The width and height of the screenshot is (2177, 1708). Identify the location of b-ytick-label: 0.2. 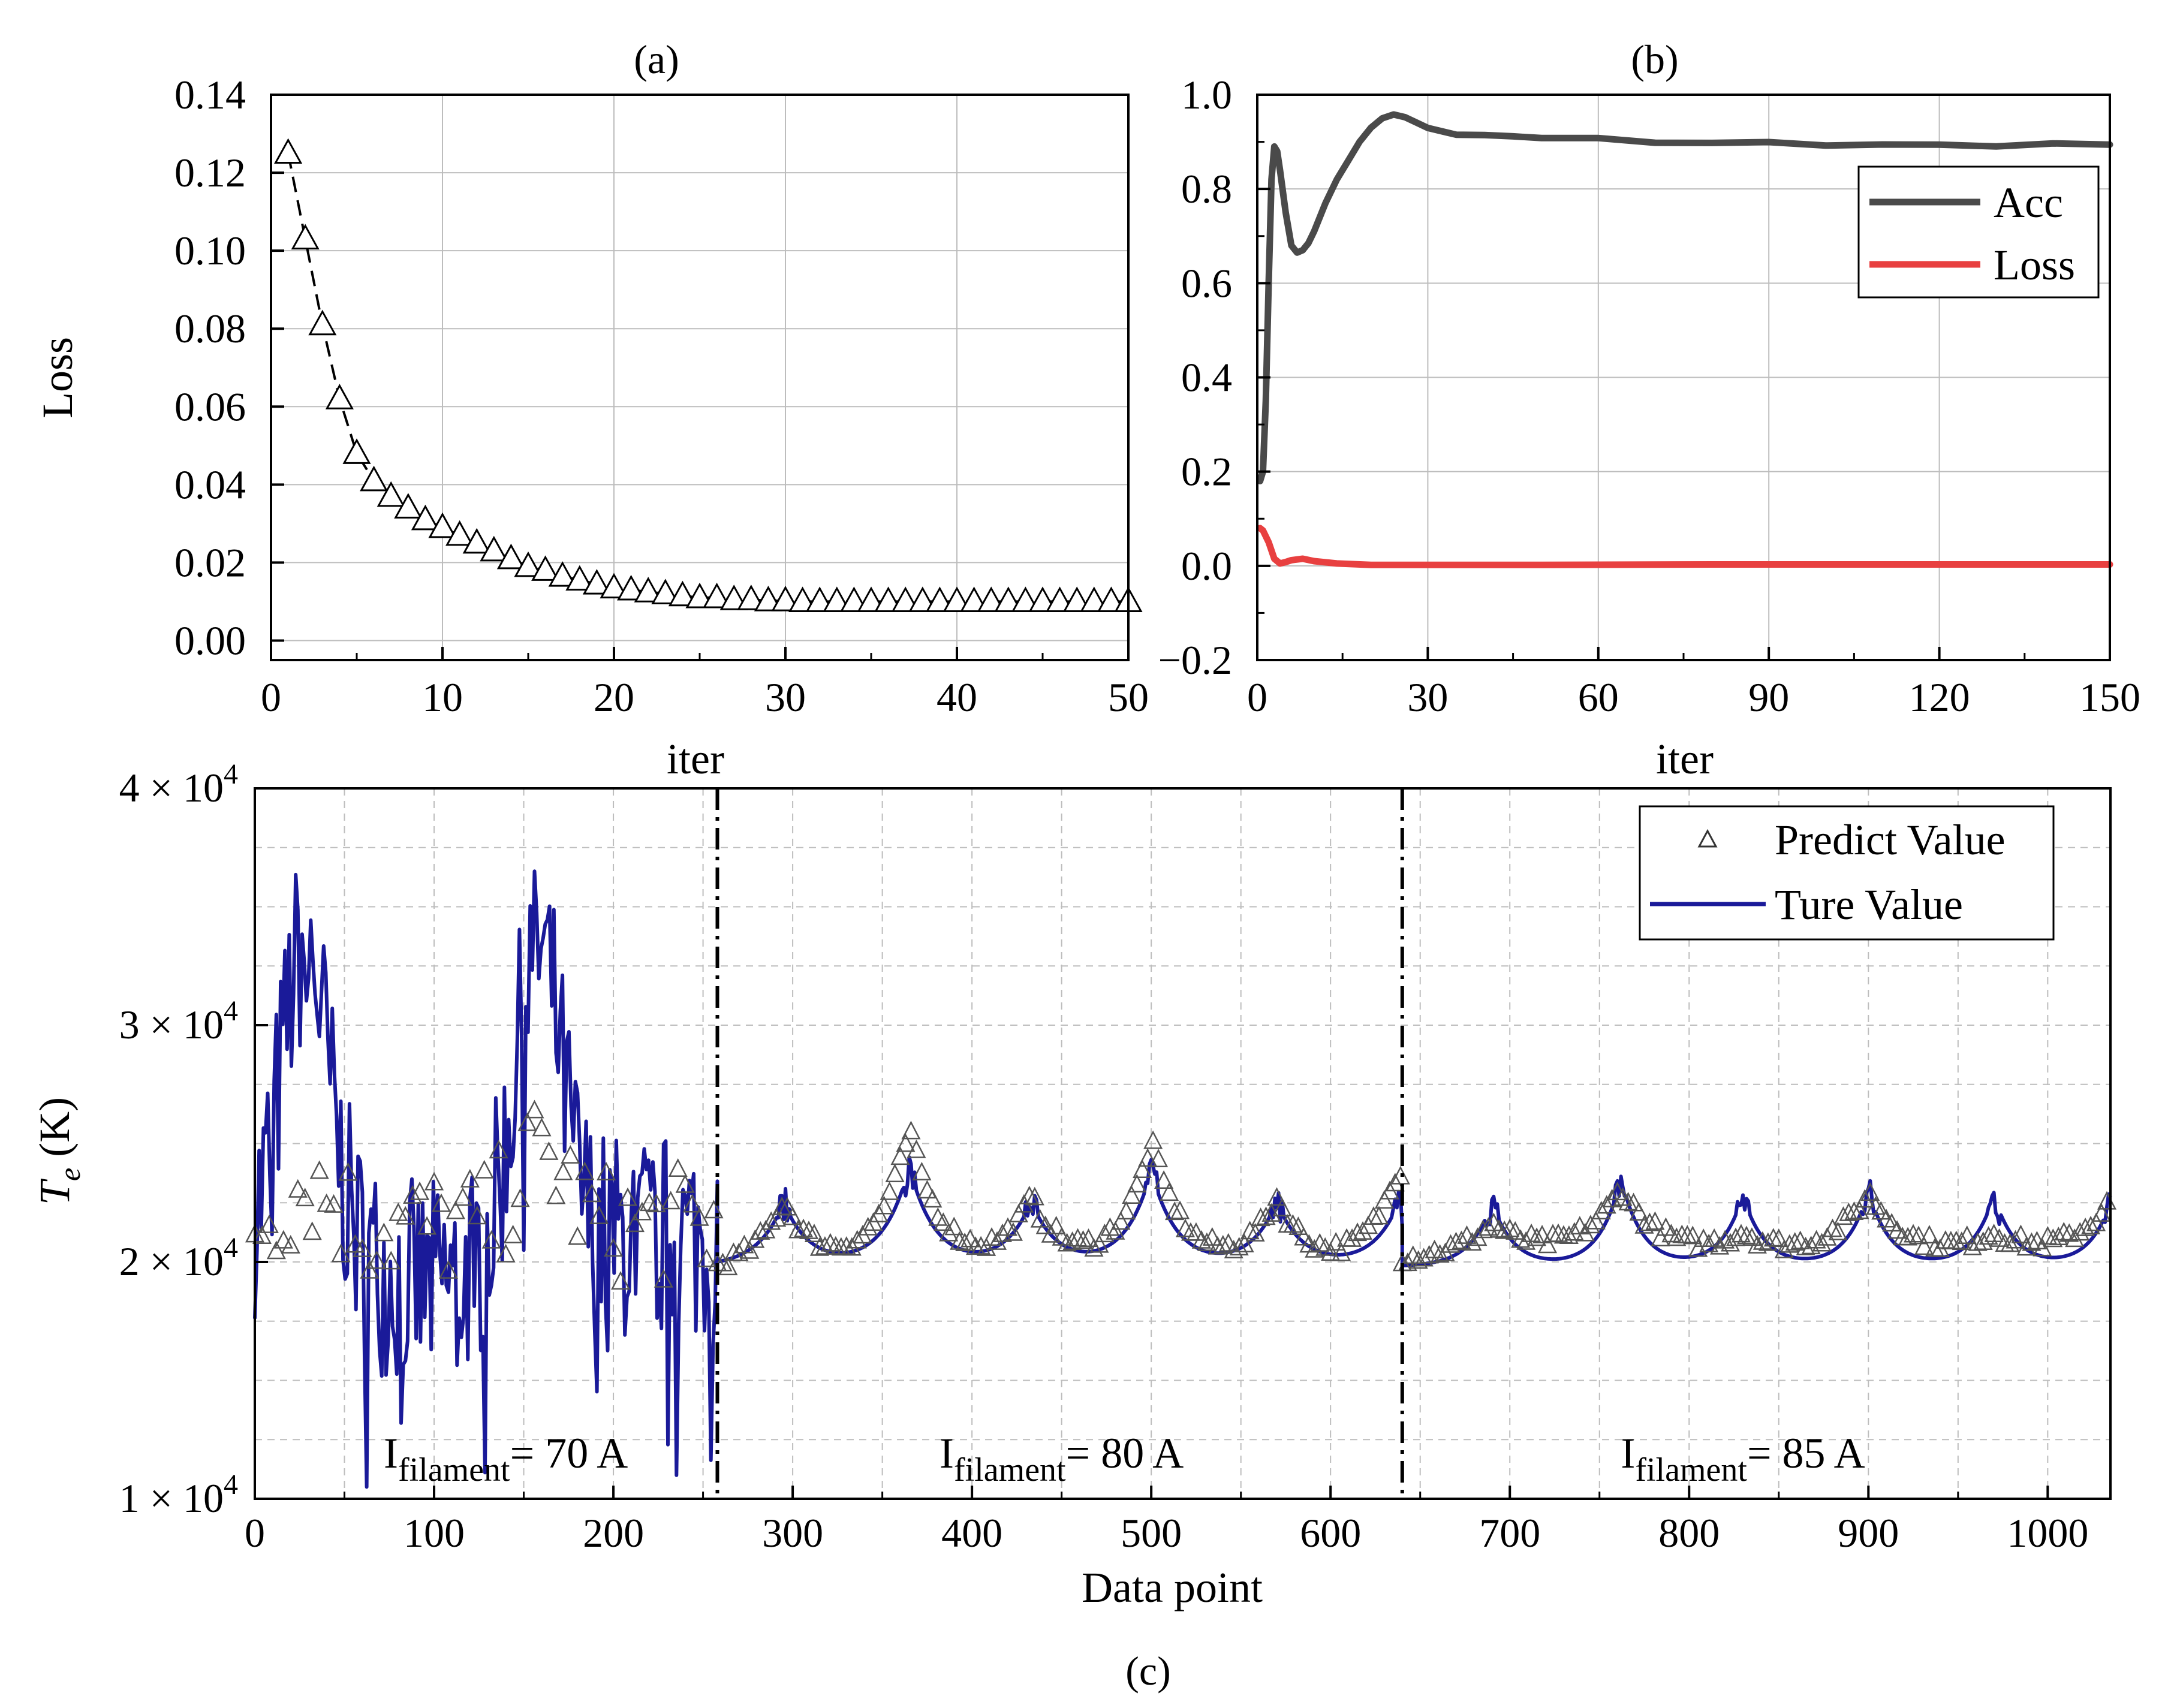
(1206, 472).